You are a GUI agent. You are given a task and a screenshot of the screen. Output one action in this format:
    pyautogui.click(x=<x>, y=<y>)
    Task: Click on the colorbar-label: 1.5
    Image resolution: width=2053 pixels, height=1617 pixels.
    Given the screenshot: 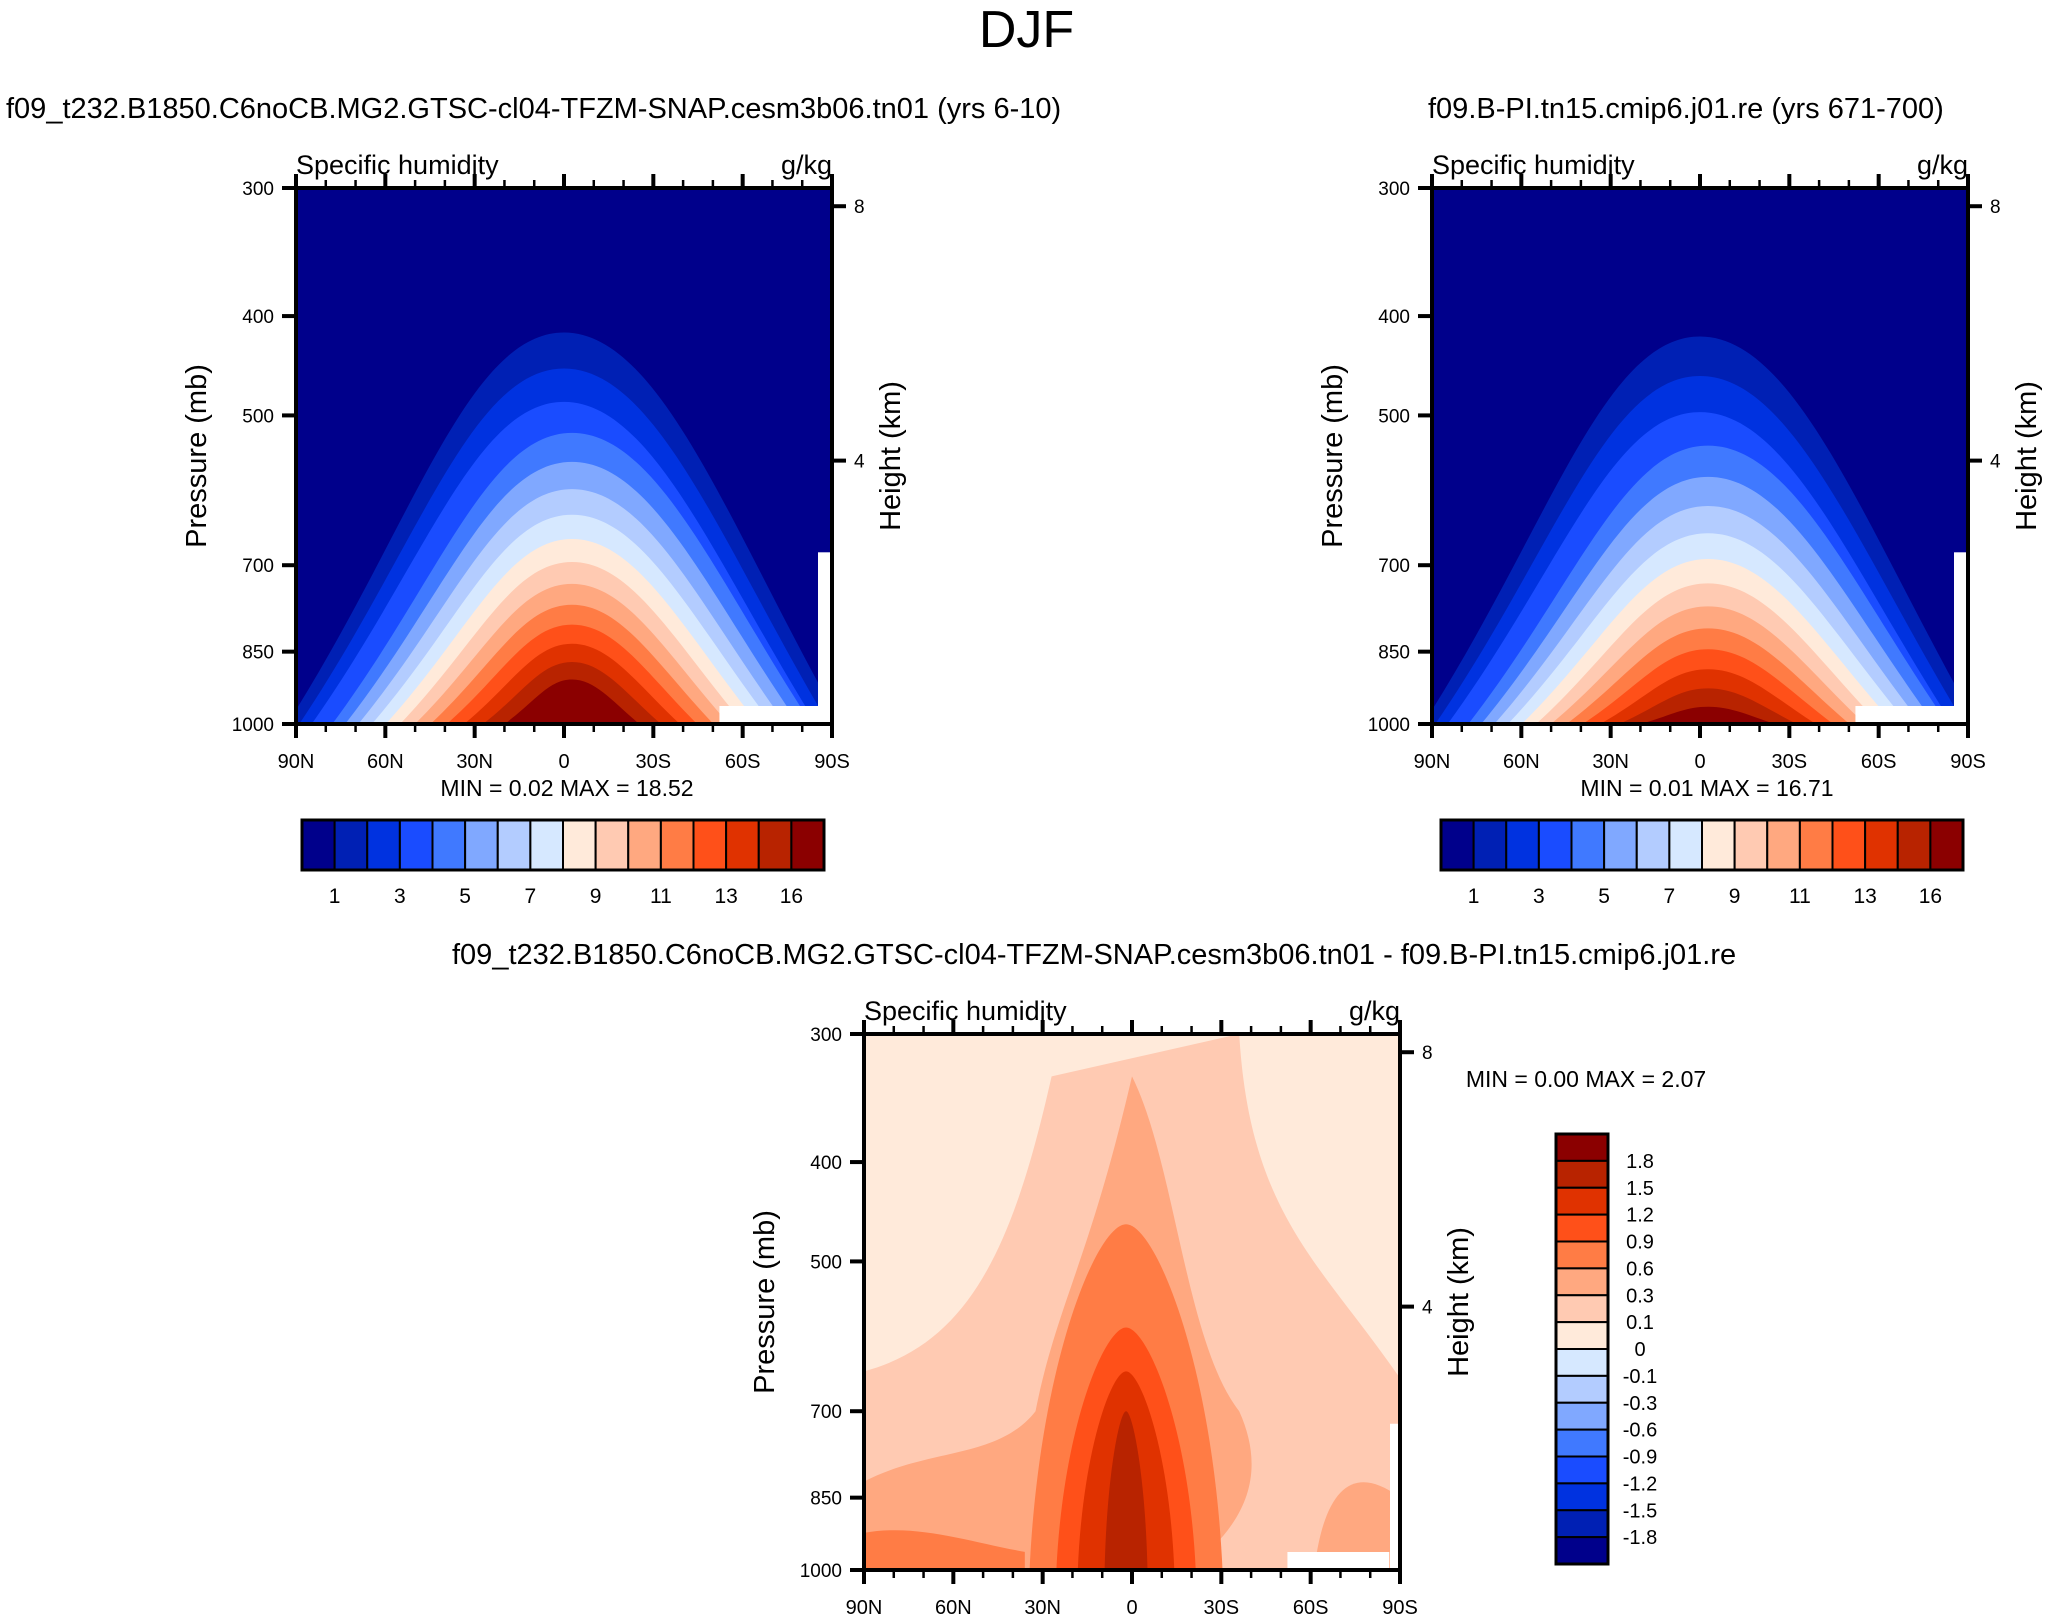 What is the action you would take?
    pyautogui.click(x=1640, y=1189)
    